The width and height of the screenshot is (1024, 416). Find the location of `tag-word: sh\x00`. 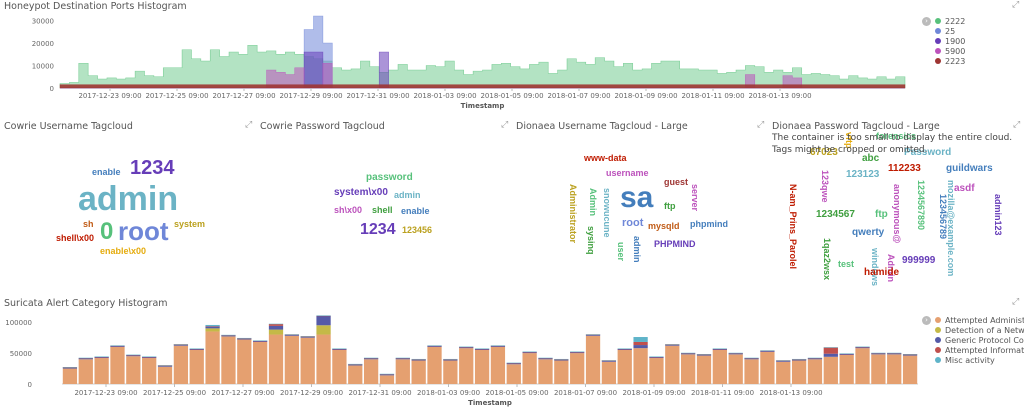

tag-word: sh\x00 is located at coordinates (348, 210).